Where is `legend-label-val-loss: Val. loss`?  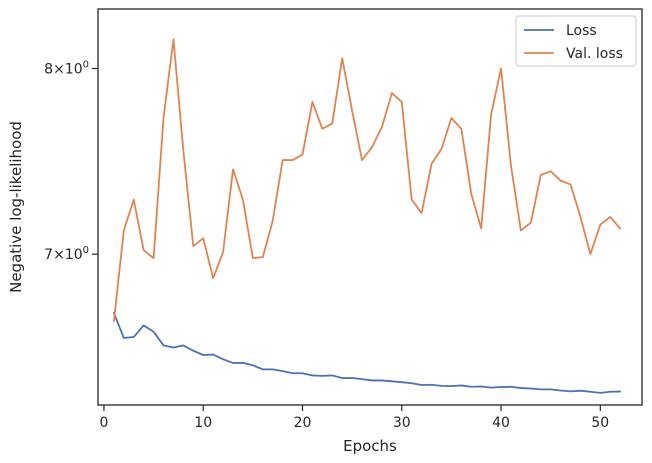 legend-label-val-loss: Val. loss is located at coordinates (594, 54).